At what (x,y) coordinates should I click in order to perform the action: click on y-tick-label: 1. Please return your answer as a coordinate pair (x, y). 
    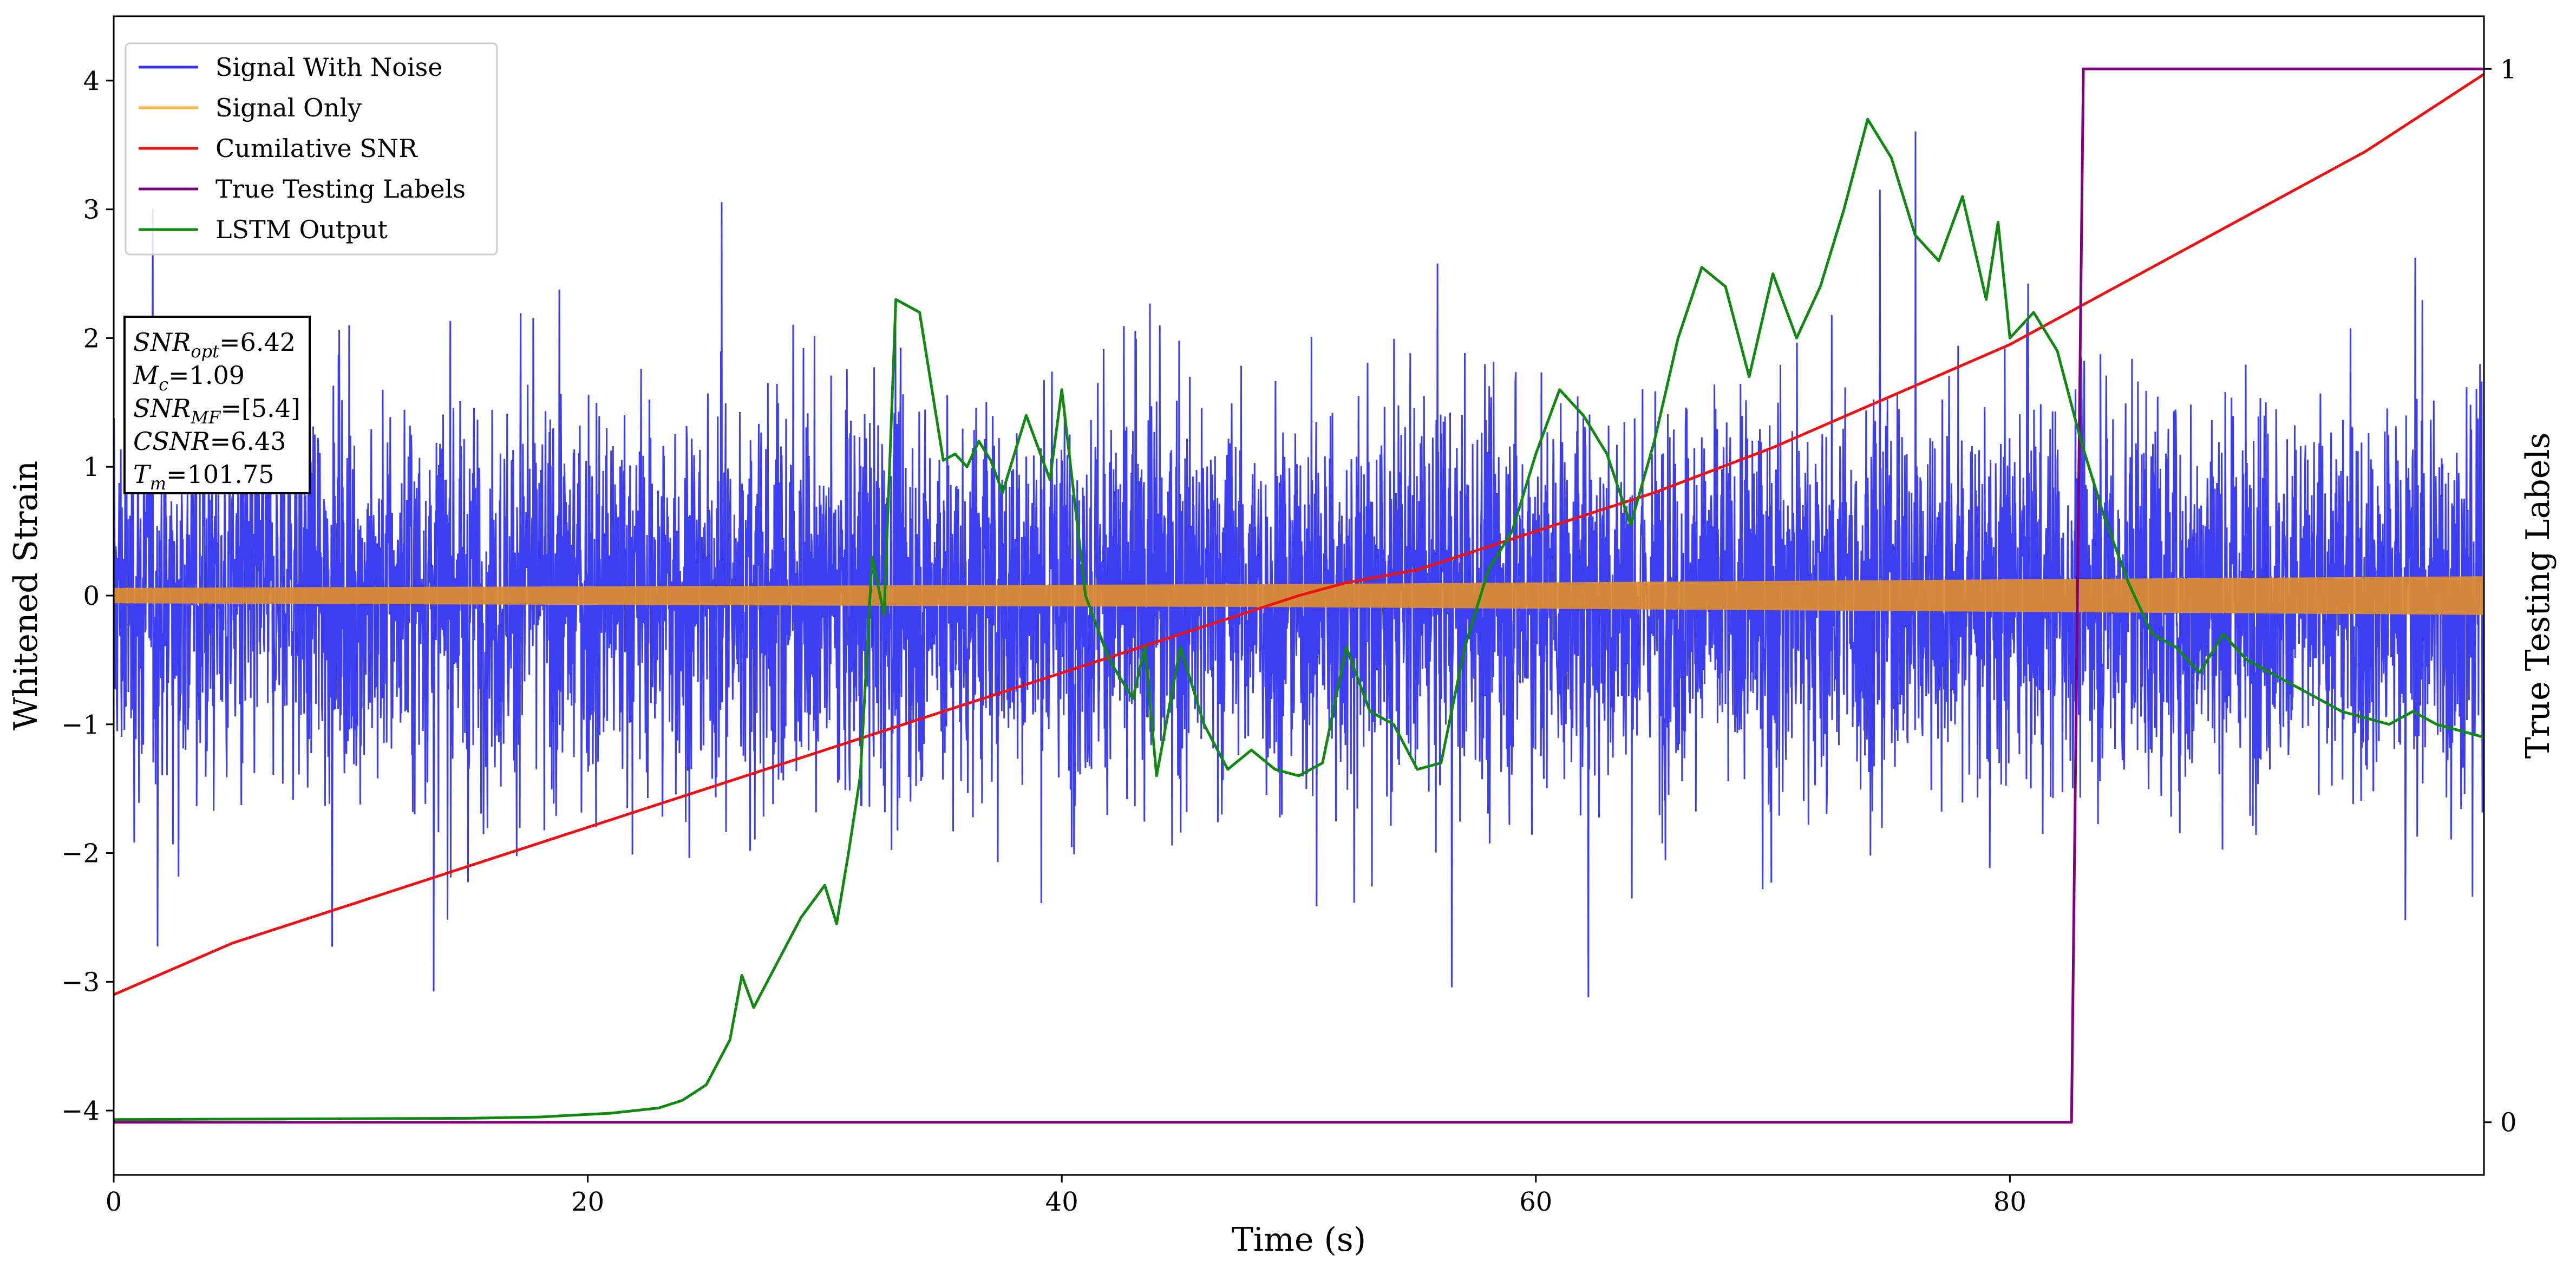
    Looking at the image, I should click on (92, 467).